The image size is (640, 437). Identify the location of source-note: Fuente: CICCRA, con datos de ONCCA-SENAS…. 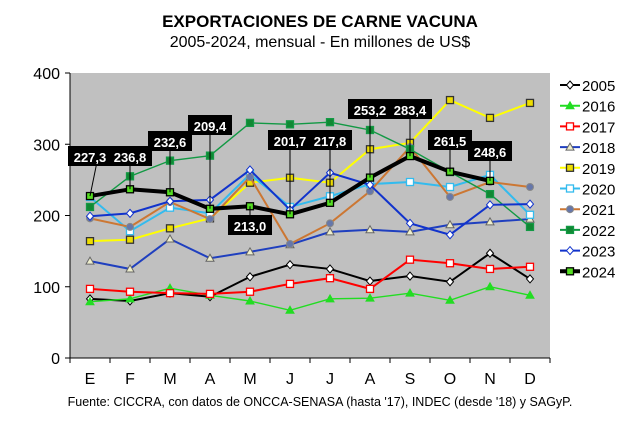
(320, 402).